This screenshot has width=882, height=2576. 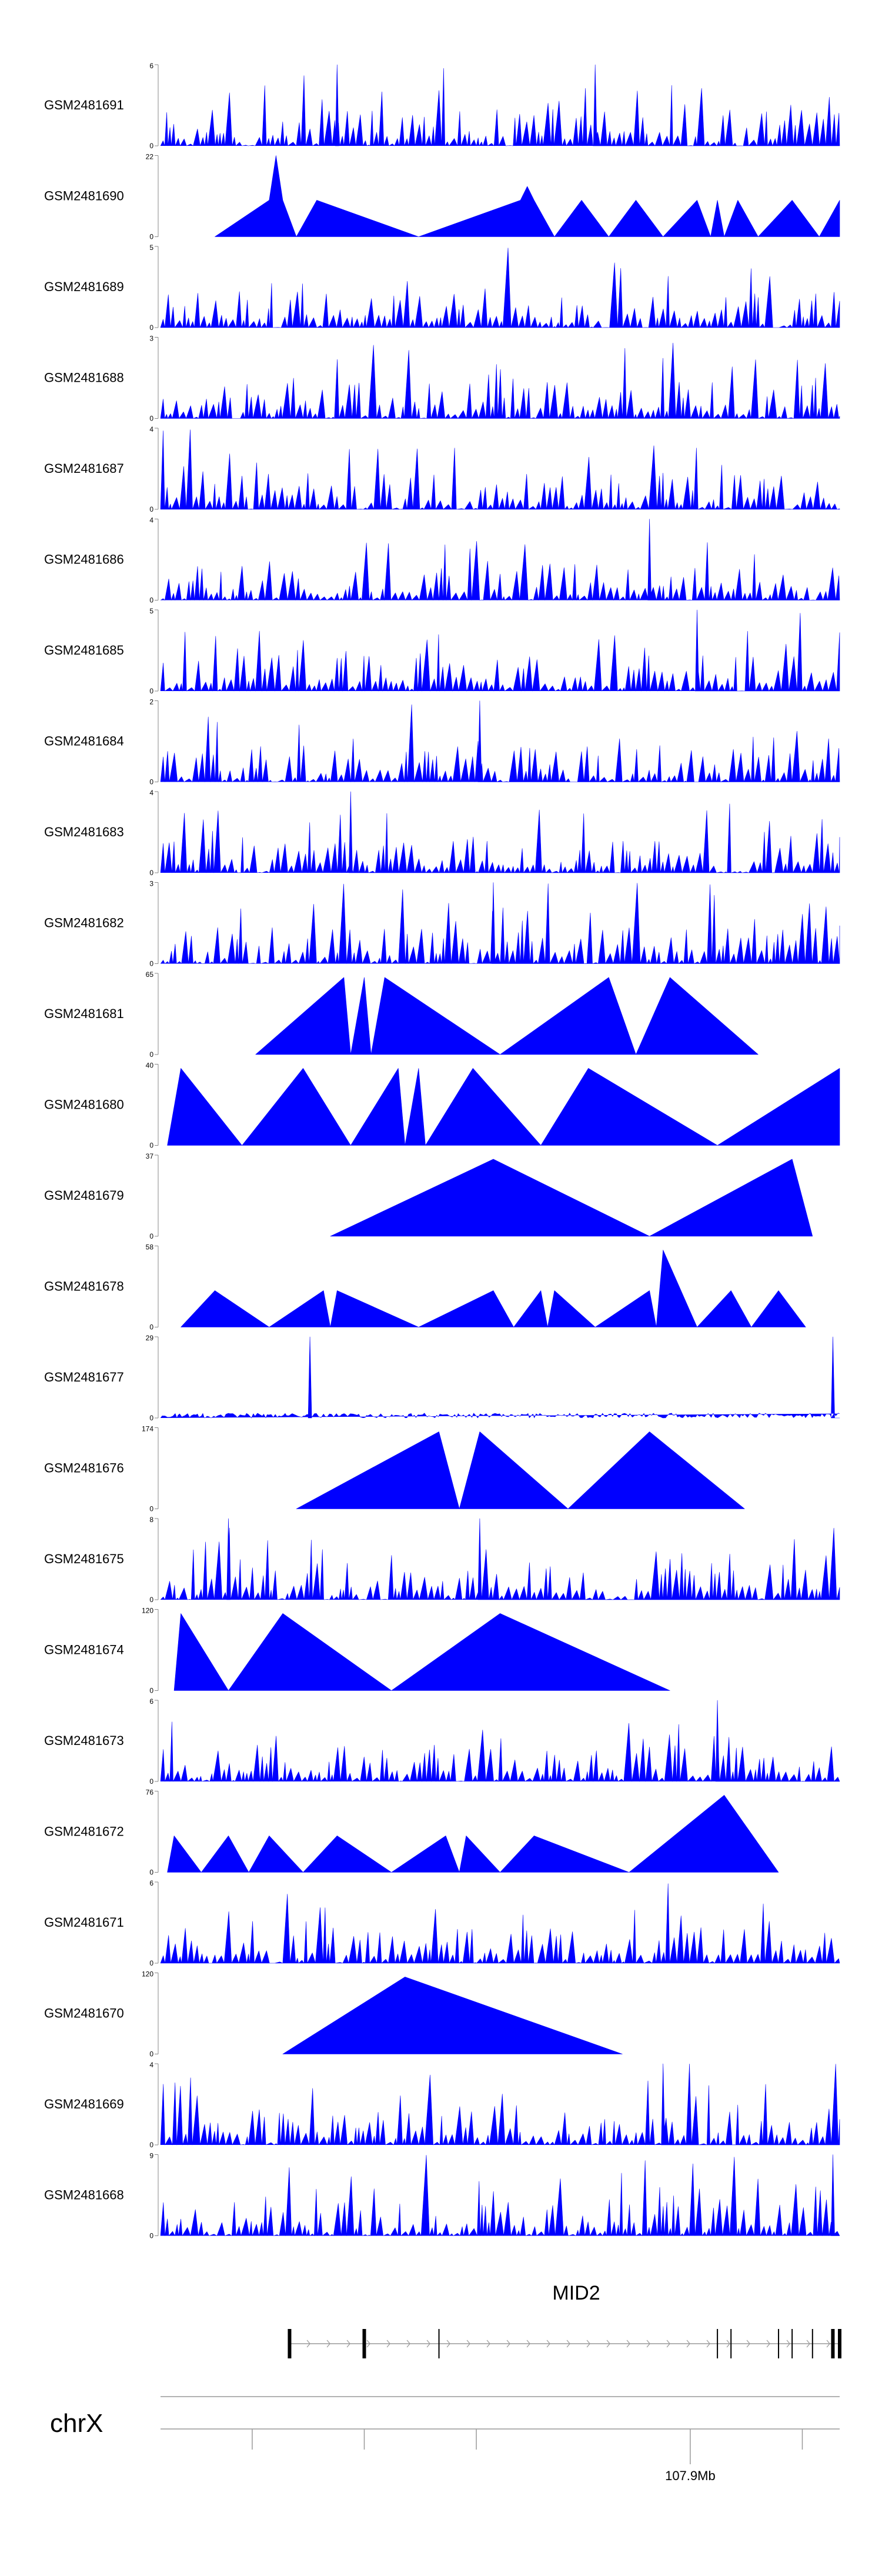 What do you see at coordinates (84, 1650) in the screenshot?
I see `track-label-GSM2481674: GSM2481674` at bounding box center [84, 1650].